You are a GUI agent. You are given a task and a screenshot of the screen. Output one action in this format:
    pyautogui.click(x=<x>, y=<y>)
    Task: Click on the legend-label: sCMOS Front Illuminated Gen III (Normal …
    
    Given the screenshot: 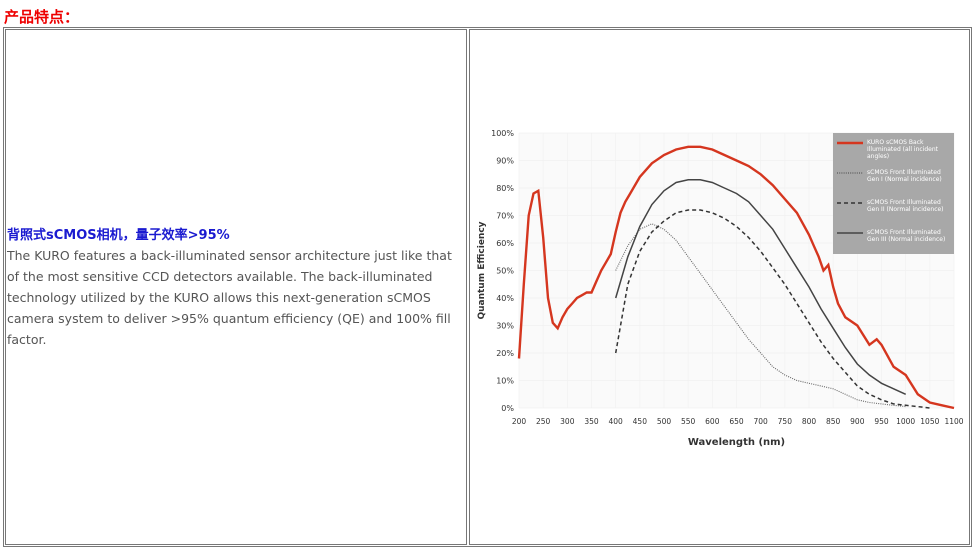 What is the action you would take?
    pyautogui.click(x=906, y=236)
    